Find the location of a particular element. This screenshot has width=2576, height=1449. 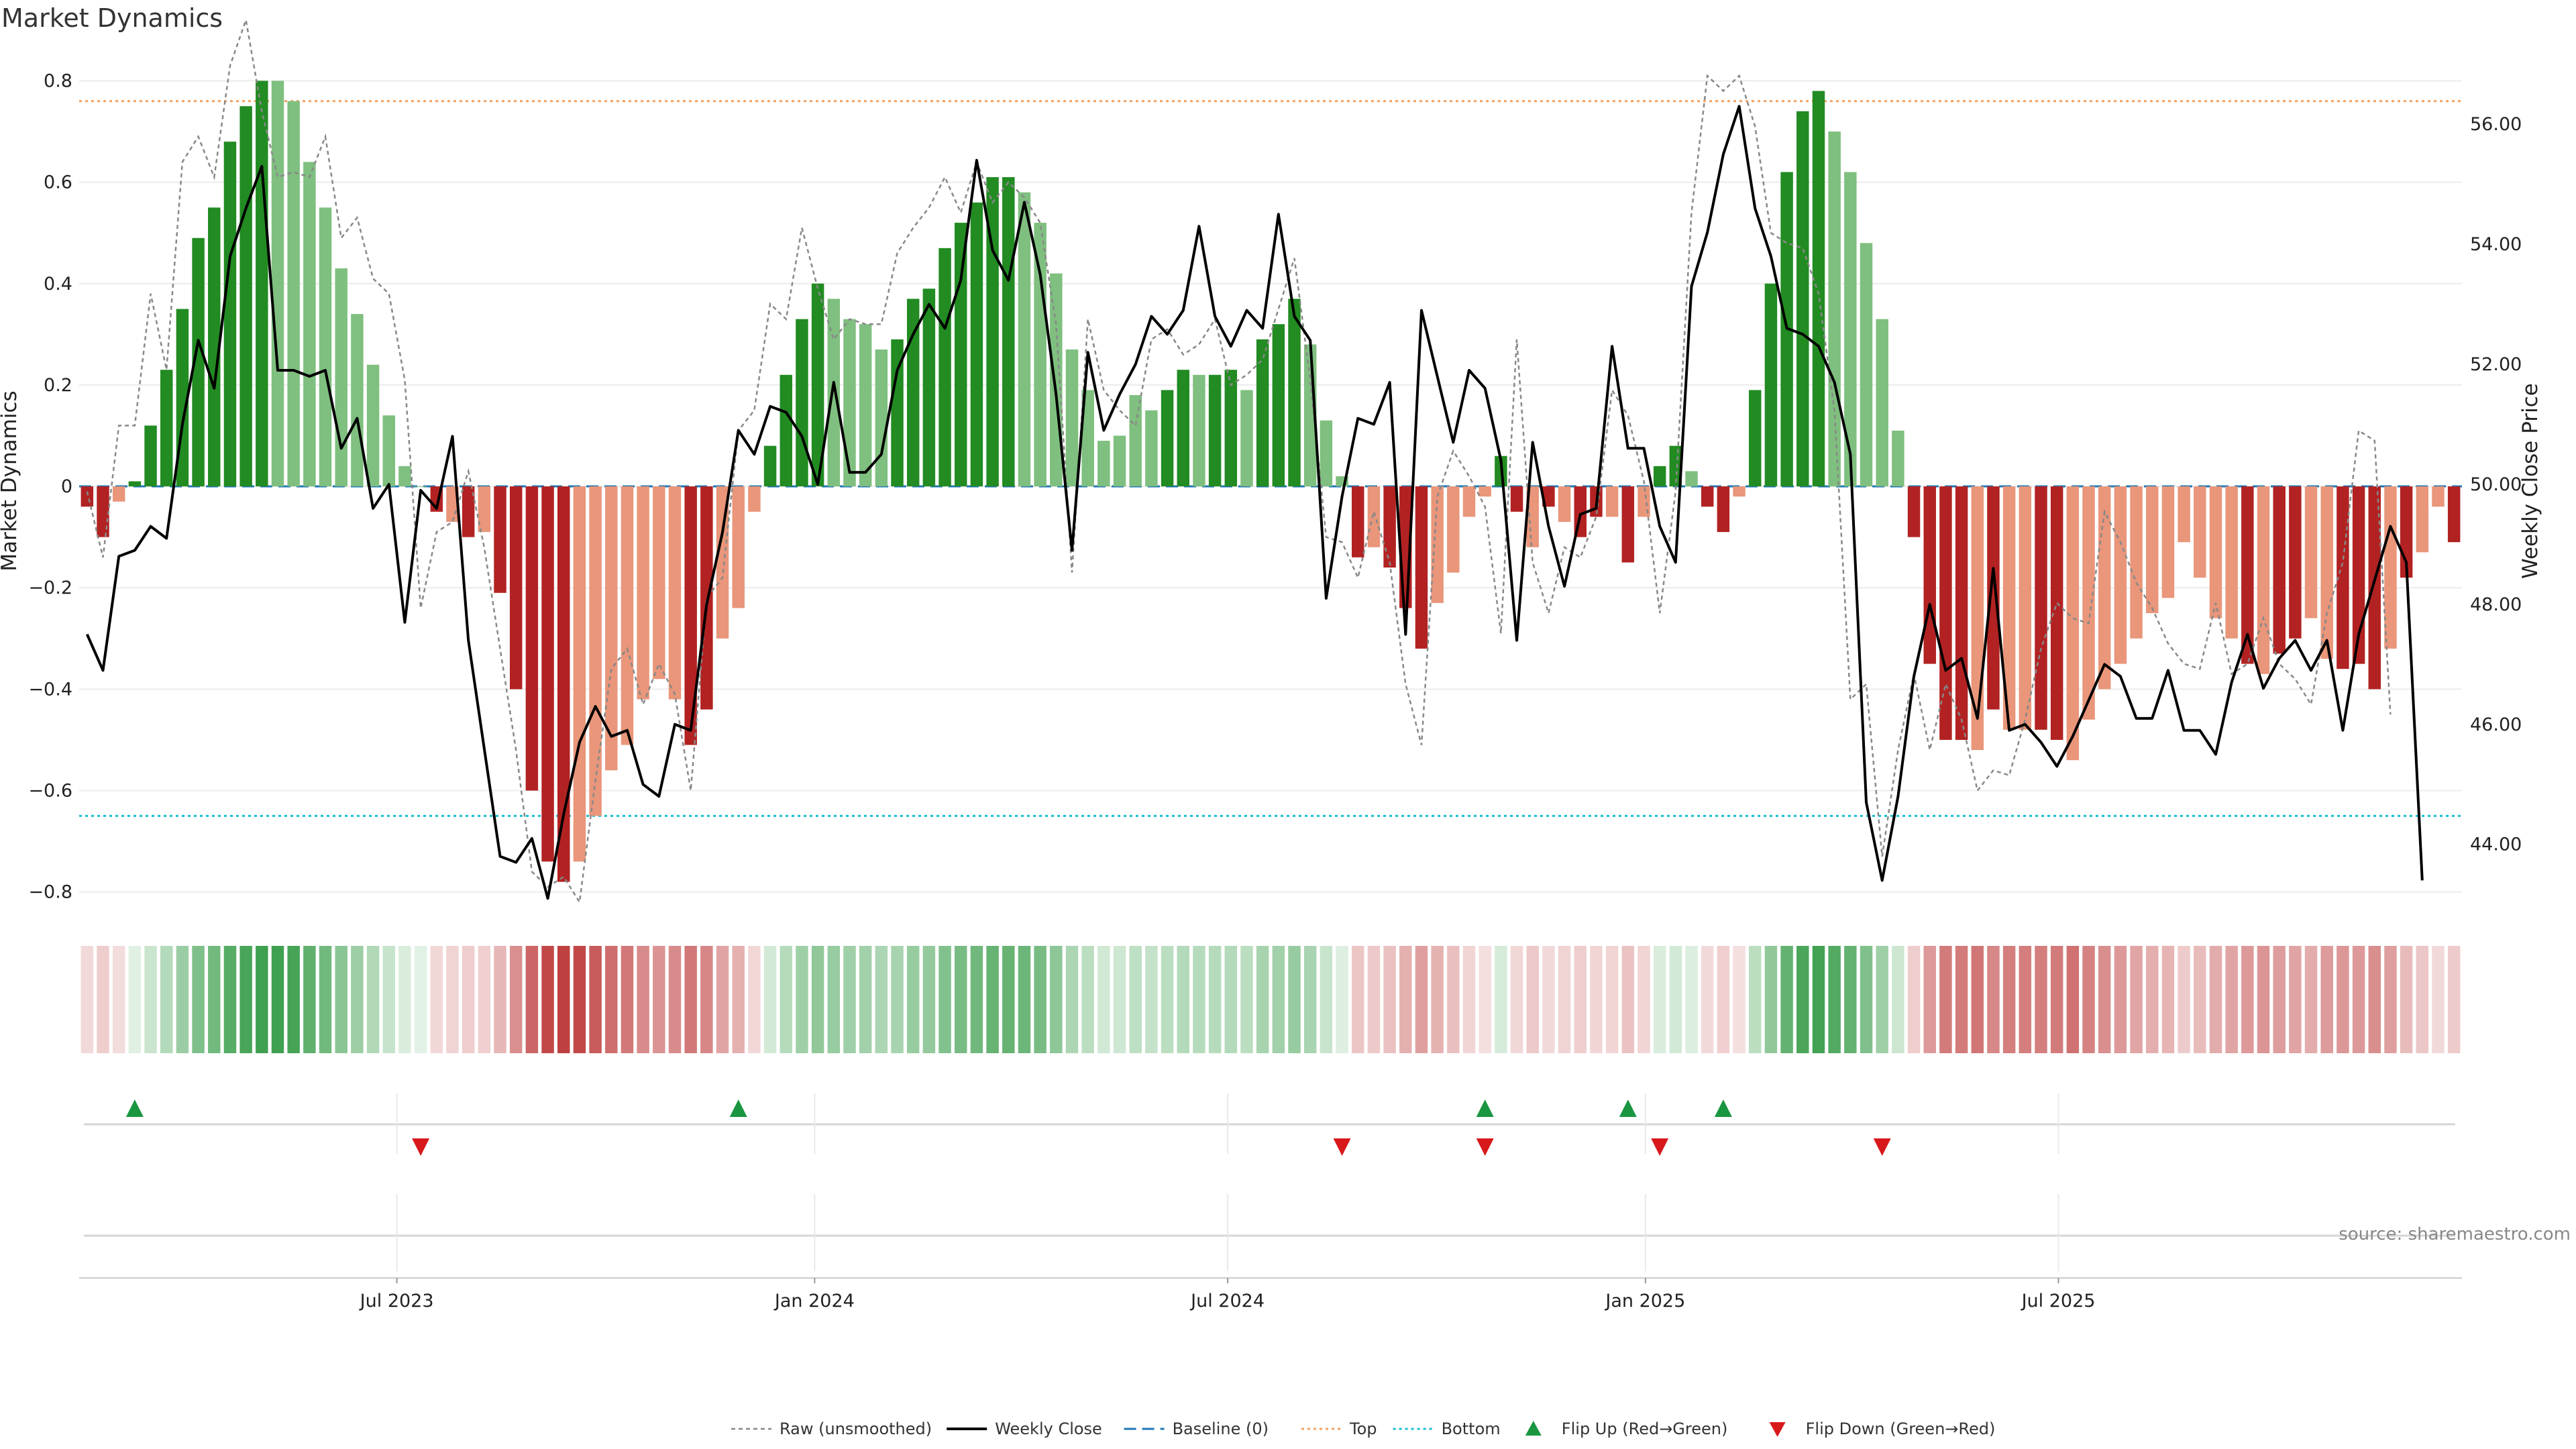

legend-label: Flip Down (Green→Red) is located at coordinates (1901, 1428).